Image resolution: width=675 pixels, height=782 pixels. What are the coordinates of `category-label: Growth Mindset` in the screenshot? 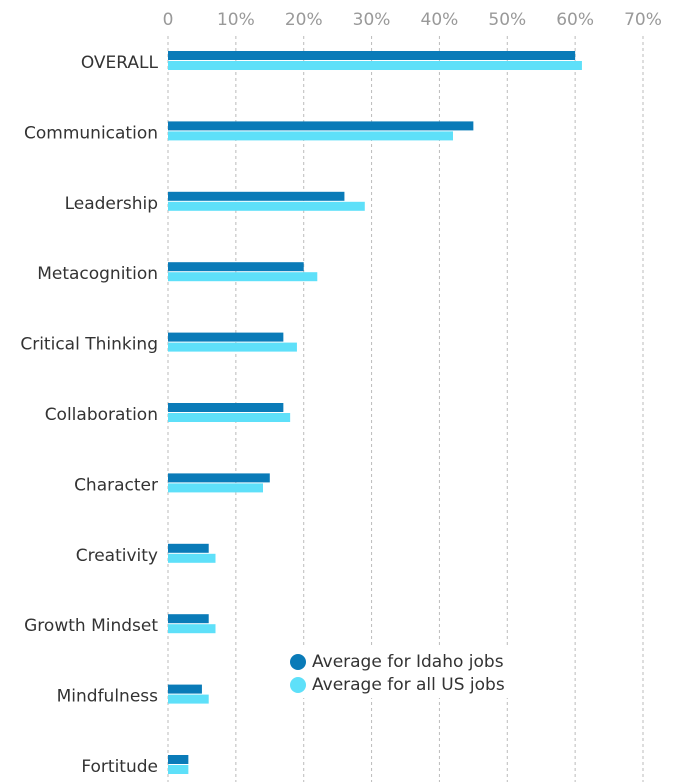 It's located at (91, 626).